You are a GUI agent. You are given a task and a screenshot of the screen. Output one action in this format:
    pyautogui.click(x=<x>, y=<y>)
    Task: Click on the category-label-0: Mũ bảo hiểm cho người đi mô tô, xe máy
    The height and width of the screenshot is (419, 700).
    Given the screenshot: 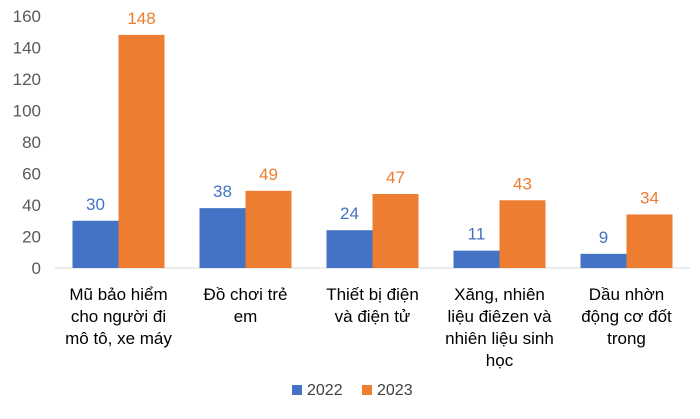 What is the action you would take?
    pyautogui.click(x=118, y=316)
    